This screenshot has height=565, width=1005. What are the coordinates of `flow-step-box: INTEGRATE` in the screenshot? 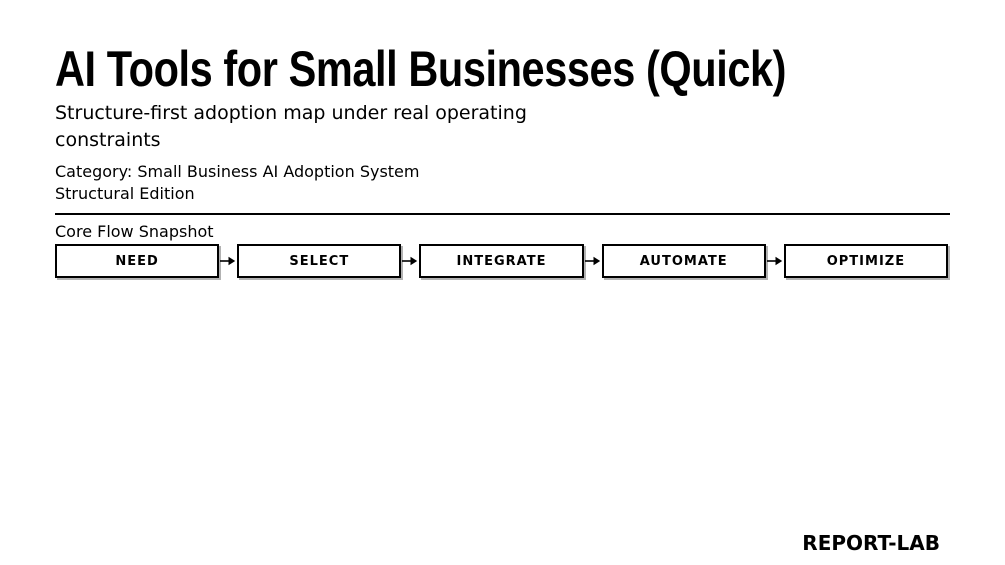 It's located at (501, 261).